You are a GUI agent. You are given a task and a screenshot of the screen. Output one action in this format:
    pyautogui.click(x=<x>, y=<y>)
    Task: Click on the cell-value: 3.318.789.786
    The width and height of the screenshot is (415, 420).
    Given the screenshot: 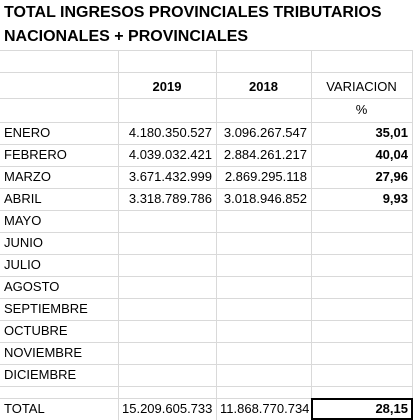 What is the action you would take?
    pyautogui.click(x=170, y=198)
    